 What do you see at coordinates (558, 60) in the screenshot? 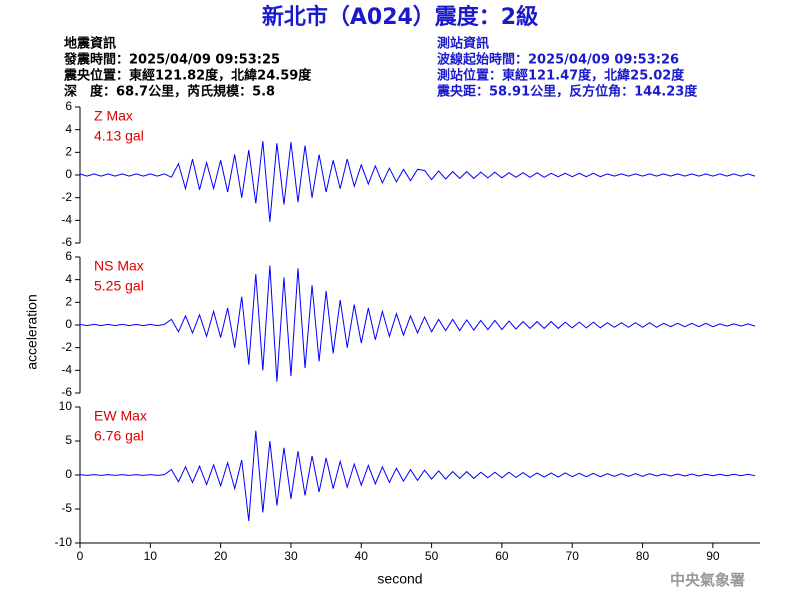
I see `info-line: 波線起始時間：2025/04/09 09:53:26` at bounding box center [558, 60].